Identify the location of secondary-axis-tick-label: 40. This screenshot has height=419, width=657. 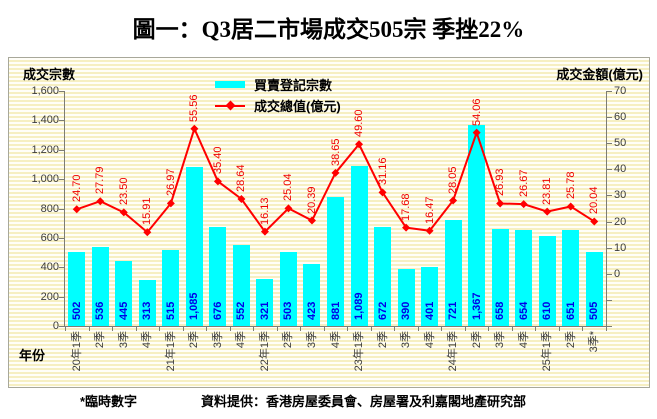
(620, 169).